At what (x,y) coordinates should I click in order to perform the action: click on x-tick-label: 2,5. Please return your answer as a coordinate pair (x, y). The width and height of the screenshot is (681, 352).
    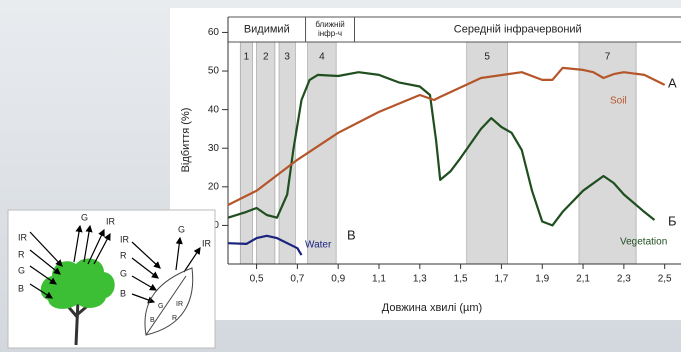
    Looking at the image, I should click on (665, 279).